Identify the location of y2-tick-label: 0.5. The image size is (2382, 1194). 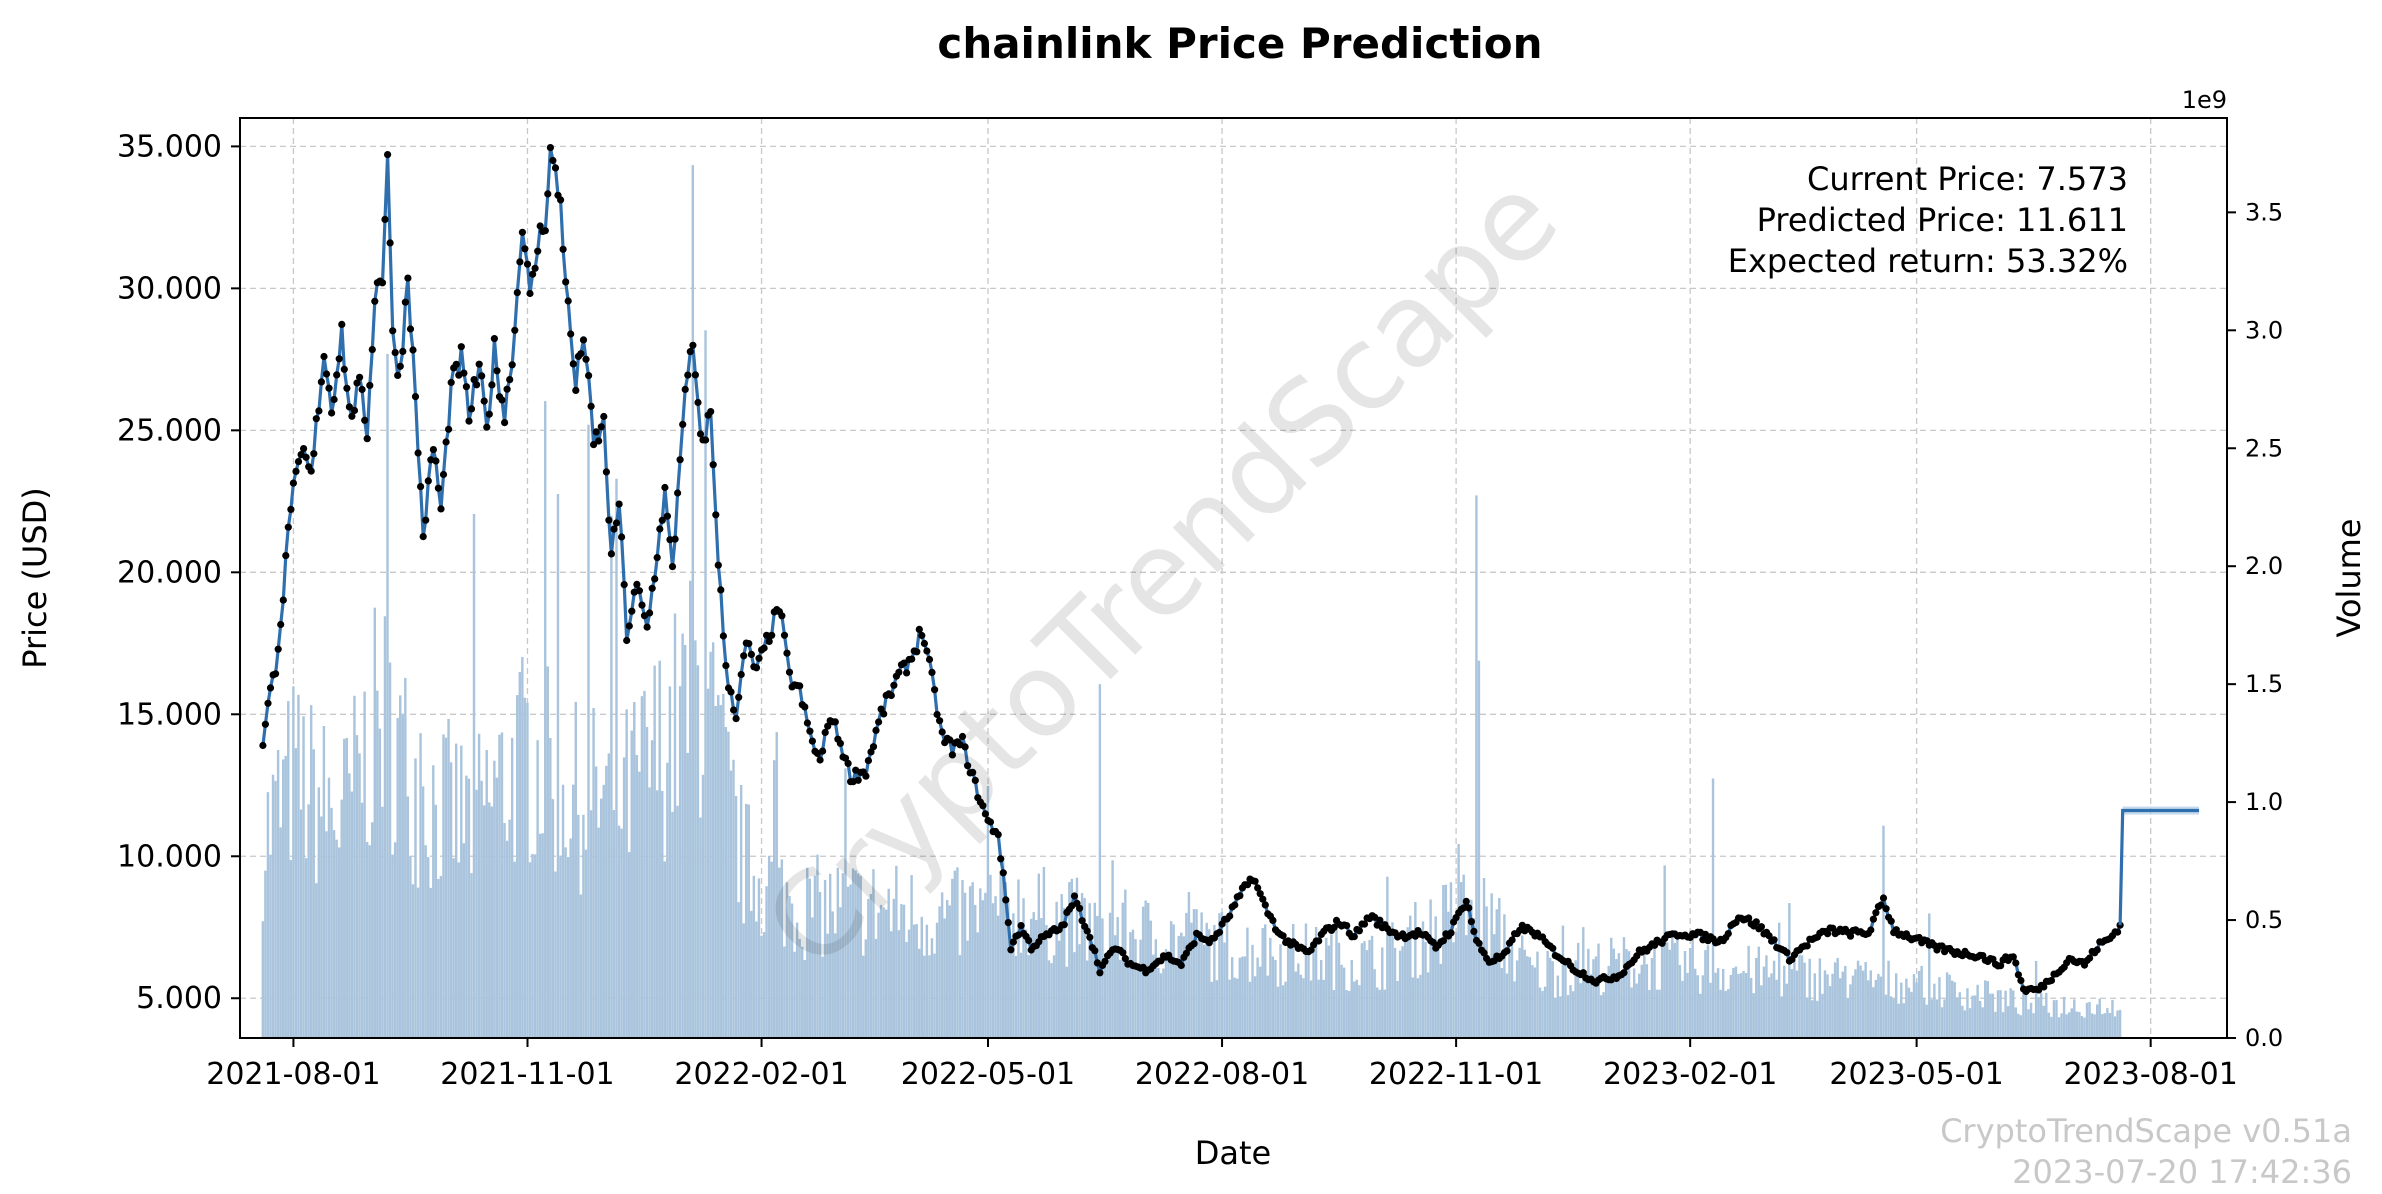
(2264, 920).